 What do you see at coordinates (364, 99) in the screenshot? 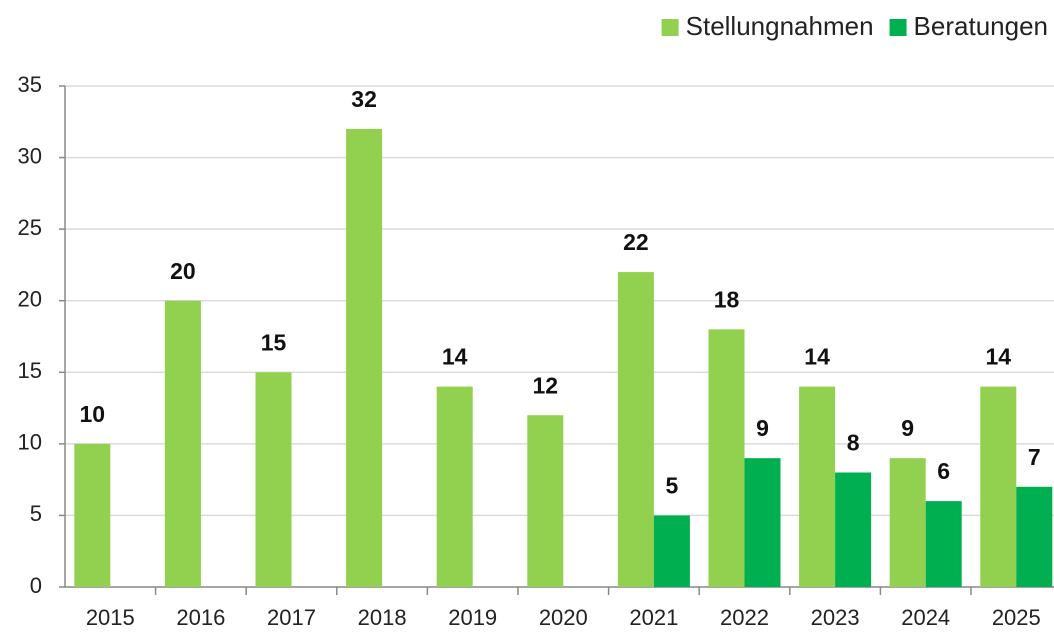
I see `value-label: 32` at bounding box center [364, 99].